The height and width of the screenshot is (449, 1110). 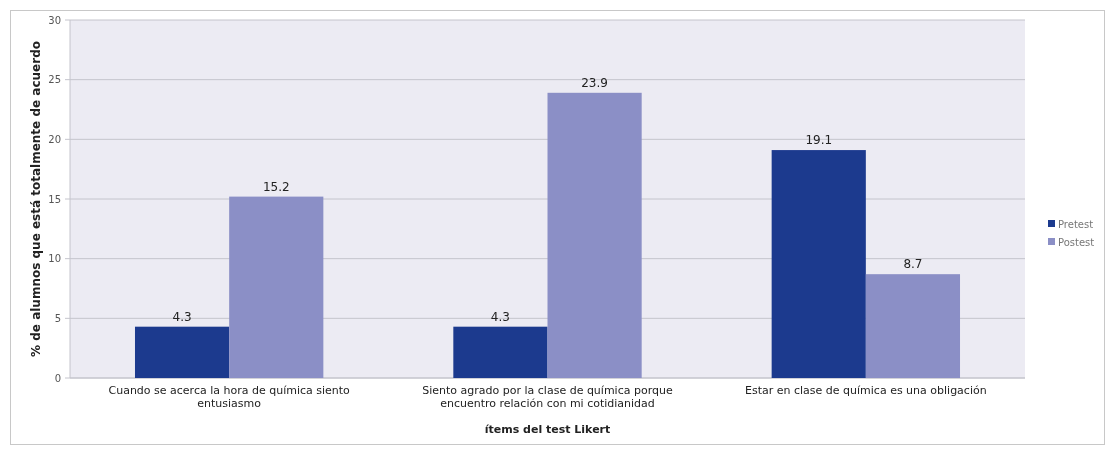 What do you see at coordinates (819, 140) in the screenshot?
I see `data-label: 19.1` at bounding box center [819, 140].